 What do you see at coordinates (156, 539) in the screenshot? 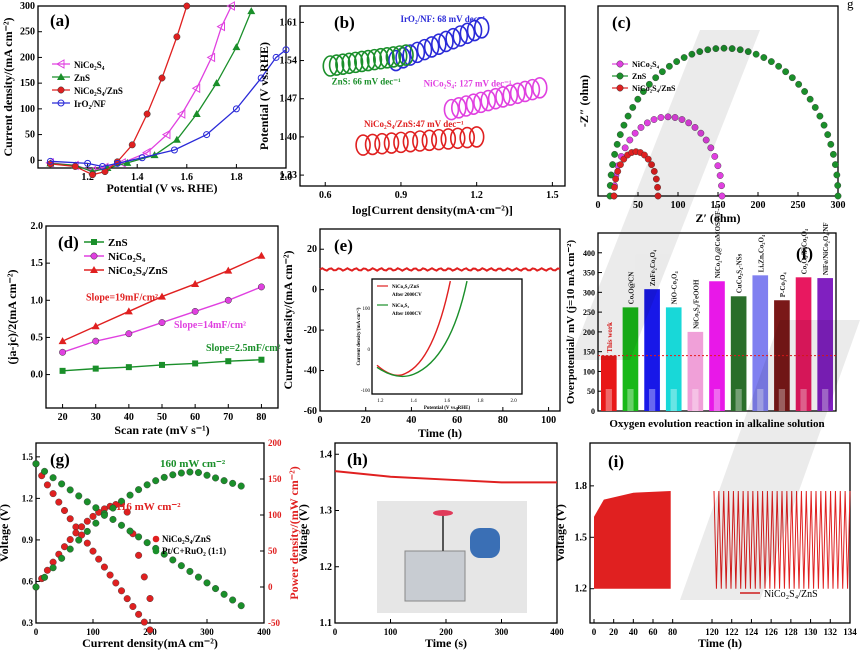
I see `legend-marker` at bounding box center [156, 539].